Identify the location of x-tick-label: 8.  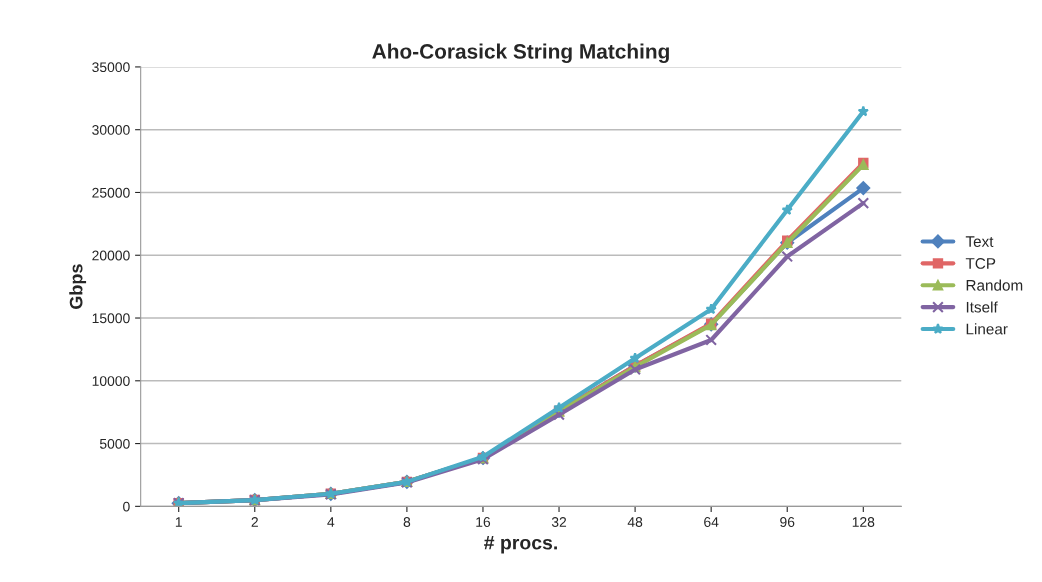
(407, 522).